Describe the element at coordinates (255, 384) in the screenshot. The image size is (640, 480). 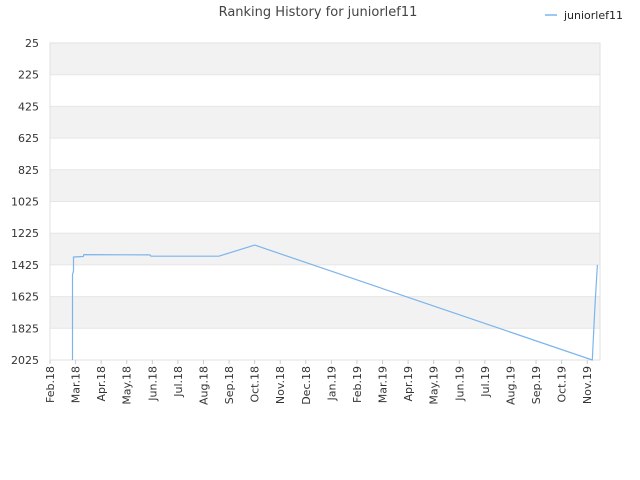
I see `x-tick-label: Oct.18` at that location.